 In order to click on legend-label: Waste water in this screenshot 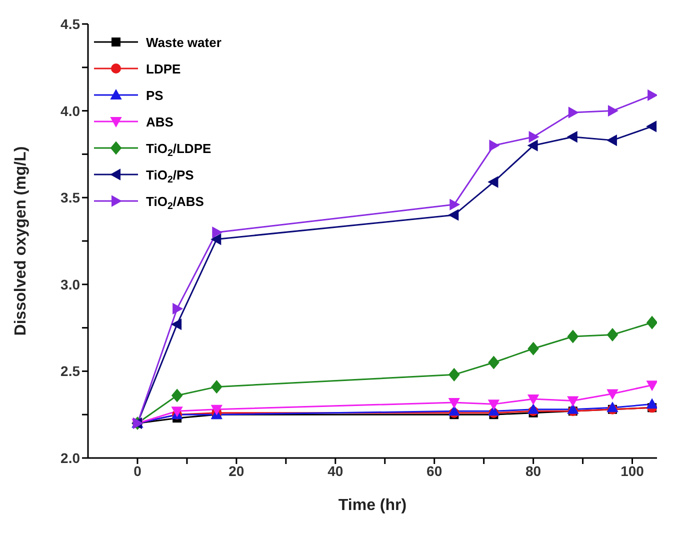, I will do `click(184, 42)`.